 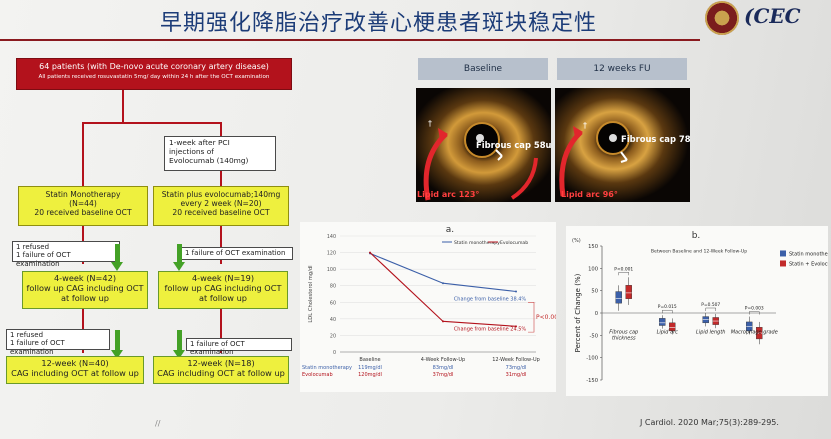 What do you see at coordinates (350, 40) in the screenshot?
I see `title-divider` at bounding box center [350, 40].